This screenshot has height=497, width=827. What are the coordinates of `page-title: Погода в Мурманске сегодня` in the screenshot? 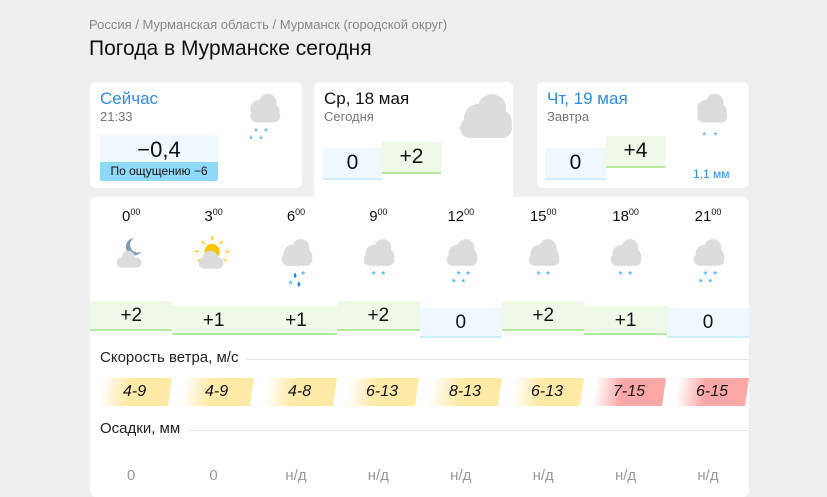 It's located at (230, 48).